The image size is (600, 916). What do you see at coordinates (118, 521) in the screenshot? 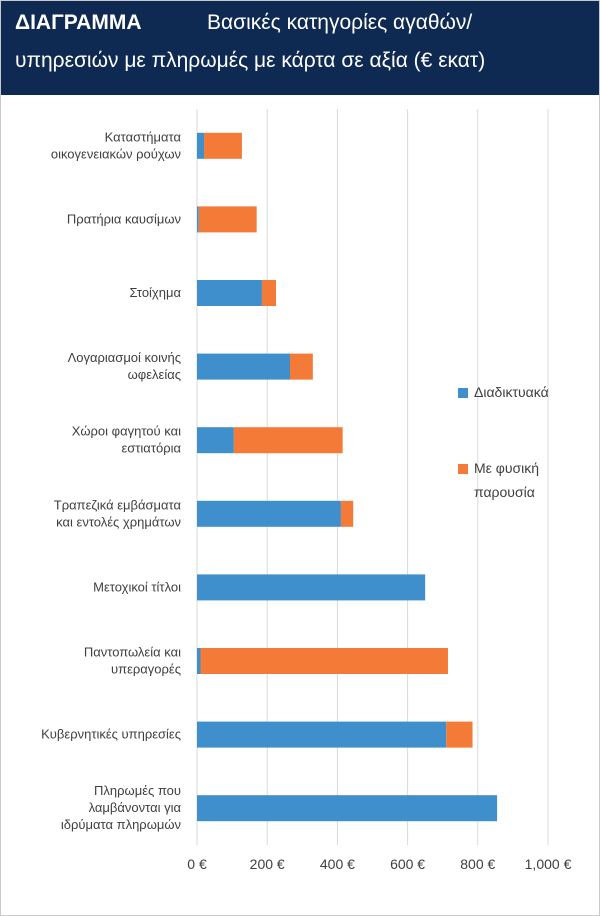
I see `category-label: και εντολές χρημάτων` at bounding box center [118, 521].